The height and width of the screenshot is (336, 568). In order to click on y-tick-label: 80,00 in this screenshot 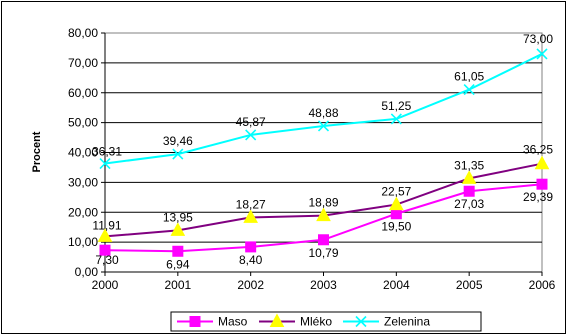, I will do `click(83, 33)`.